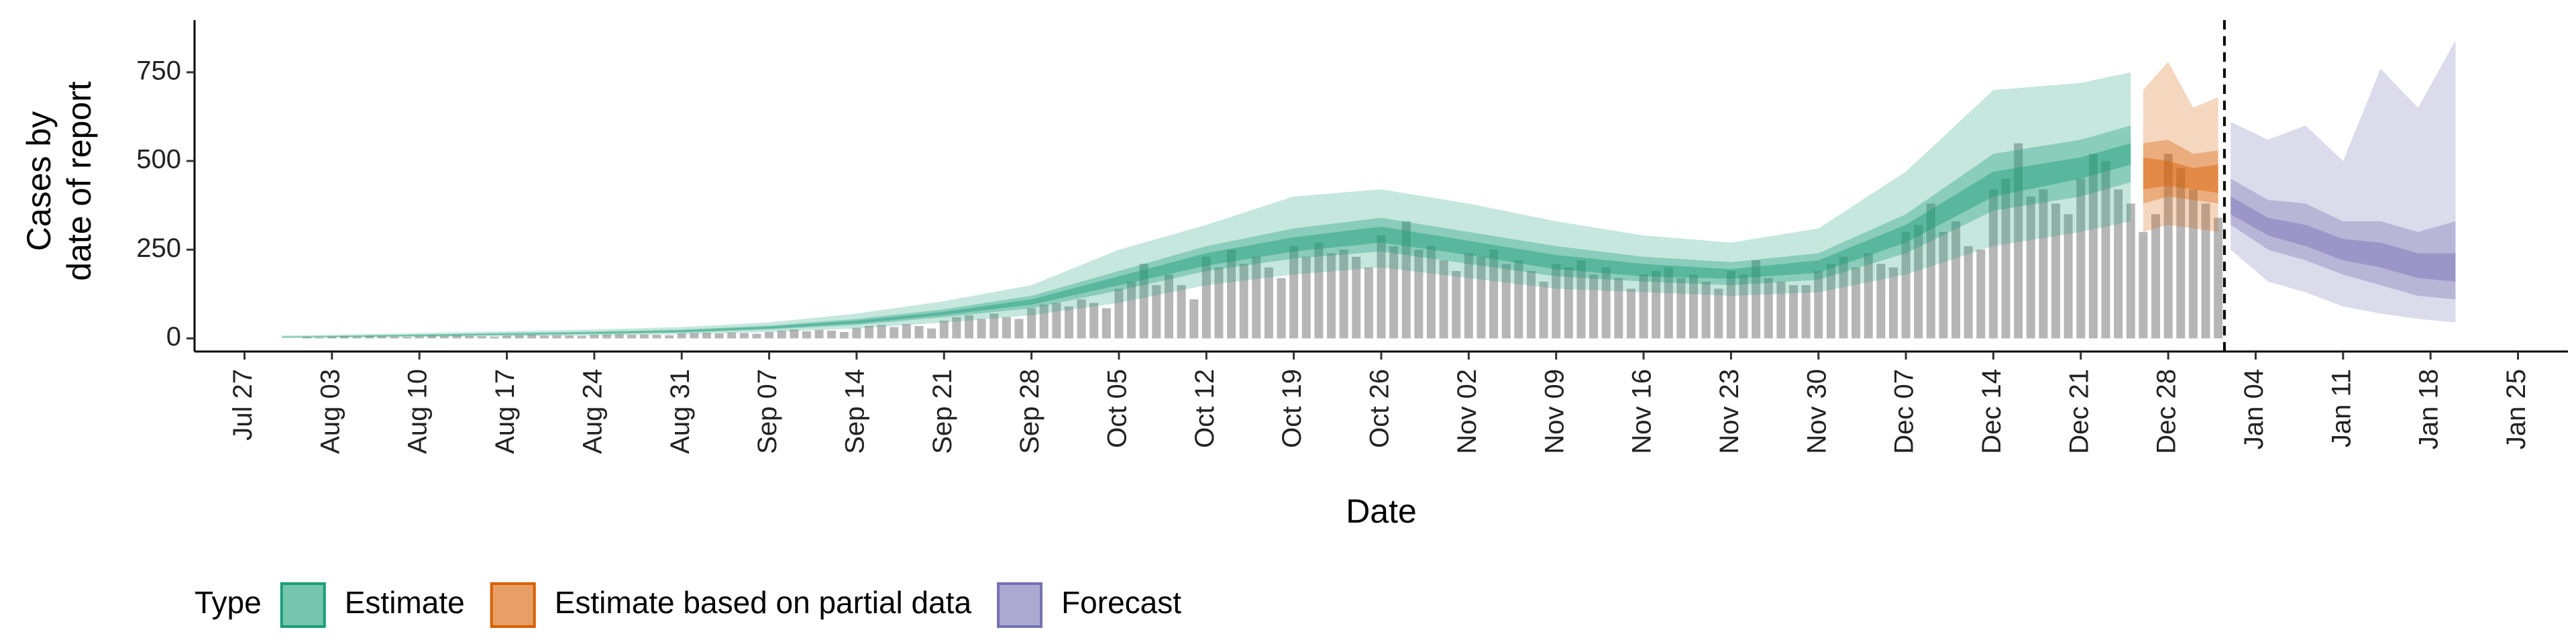 The width and height of the screenshot is (2576, 644). Describe the element at coordinates (1029, 411) in the screenshot. I see `x-tick-label: Sep 28` at that location.